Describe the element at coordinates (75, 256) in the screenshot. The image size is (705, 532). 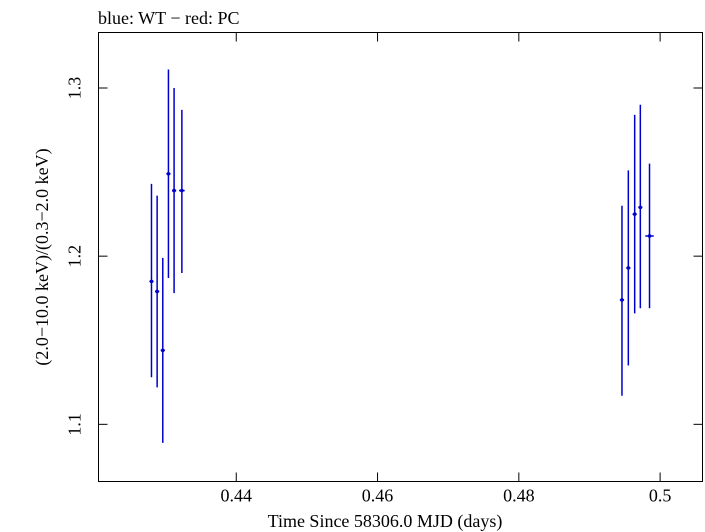
I see `y-tick-label: 1.2` at that location.